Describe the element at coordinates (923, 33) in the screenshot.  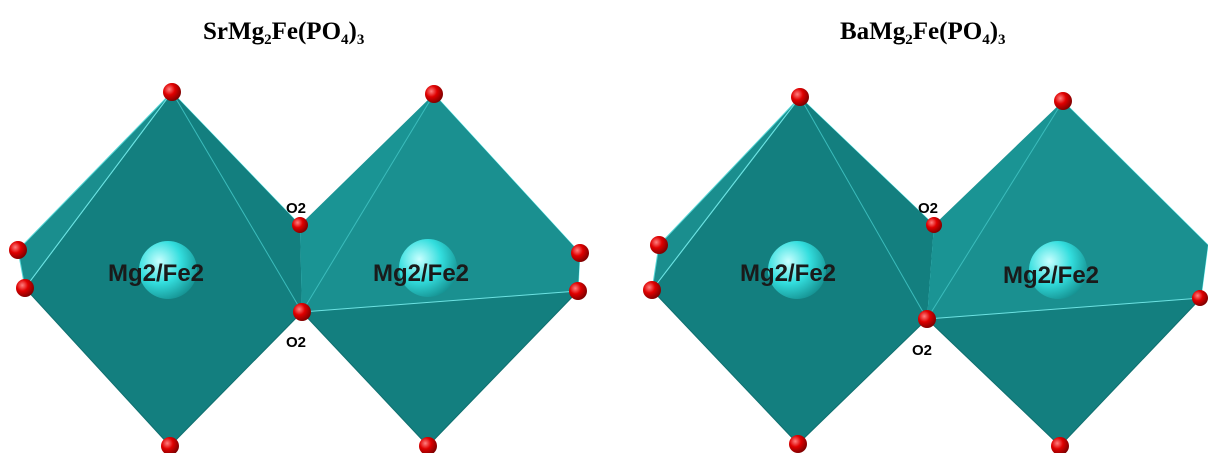
I see `panel-title-ba: BaMg2Fe(PO4)3` at that location.